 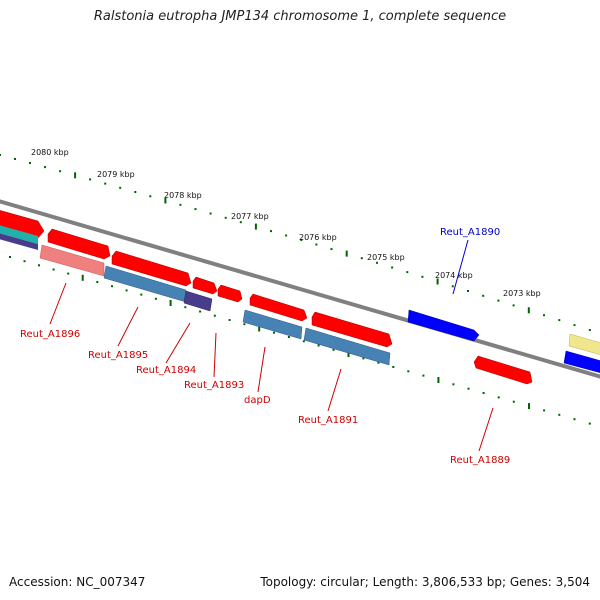 I want to click on leader-dapD, so click(x=261, y=369).